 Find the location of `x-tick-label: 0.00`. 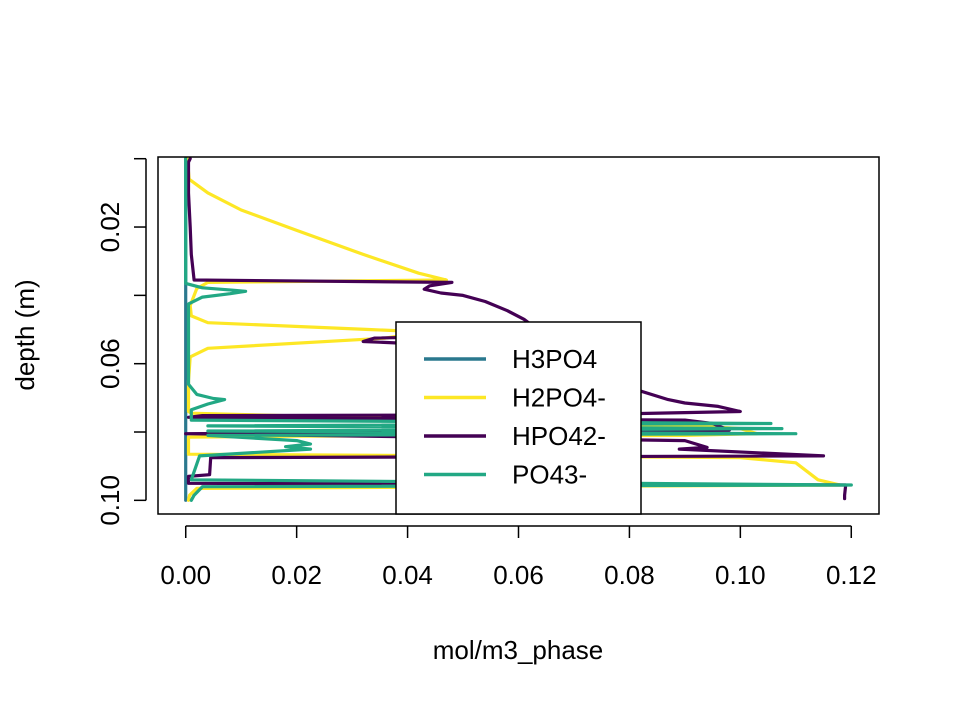

x-tick-label: 0.00 is located at coordinates (185, 575).